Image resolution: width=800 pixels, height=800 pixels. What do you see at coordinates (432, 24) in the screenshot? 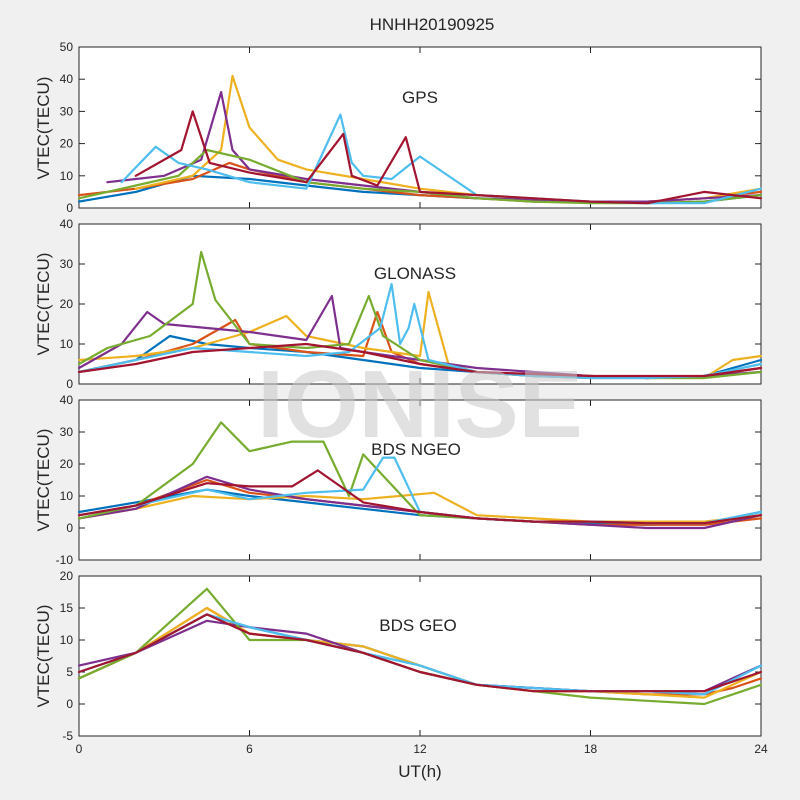
I see `figure-title: HNHH20190925` at bounding box center [432, 24].